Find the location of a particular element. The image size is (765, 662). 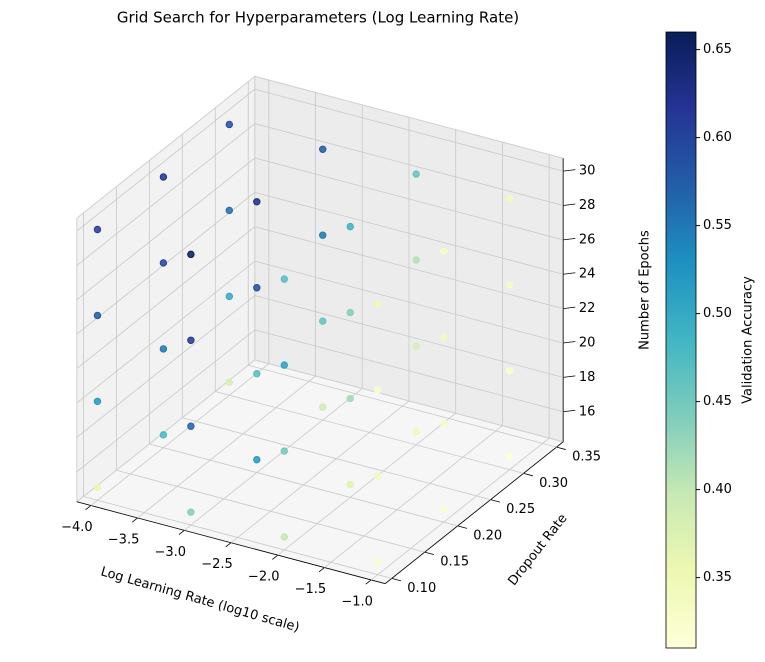

z-tick-label: 18 is located at coordinates (587, 377).